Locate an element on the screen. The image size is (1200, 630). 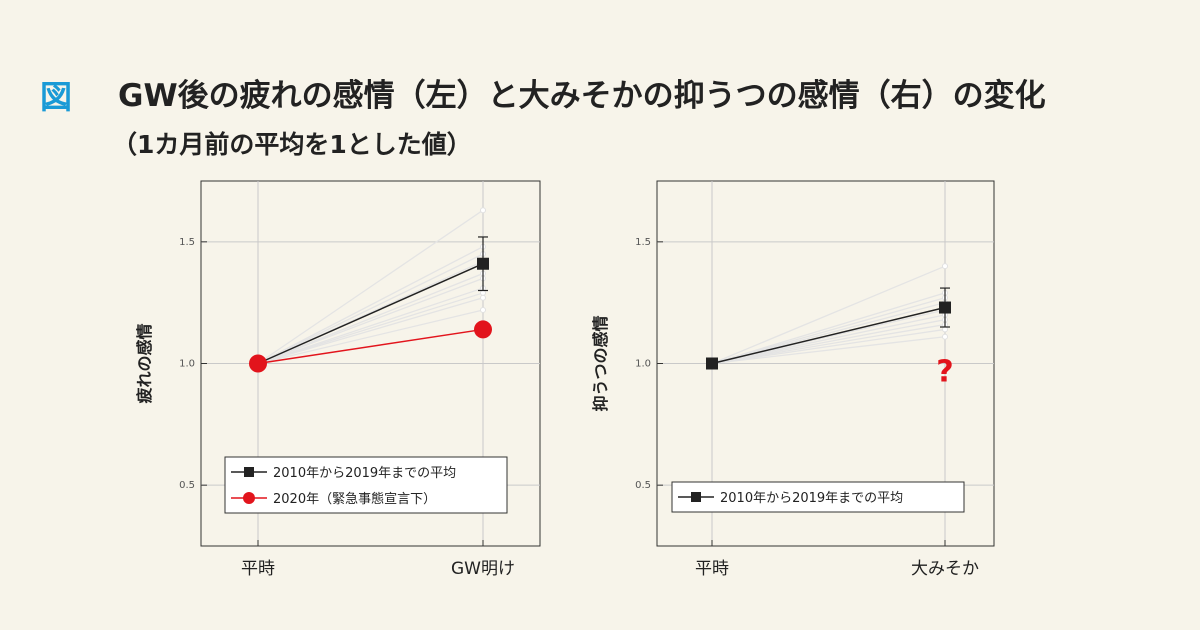
x-category-label: GW明け is located at coordinates (483, 569).